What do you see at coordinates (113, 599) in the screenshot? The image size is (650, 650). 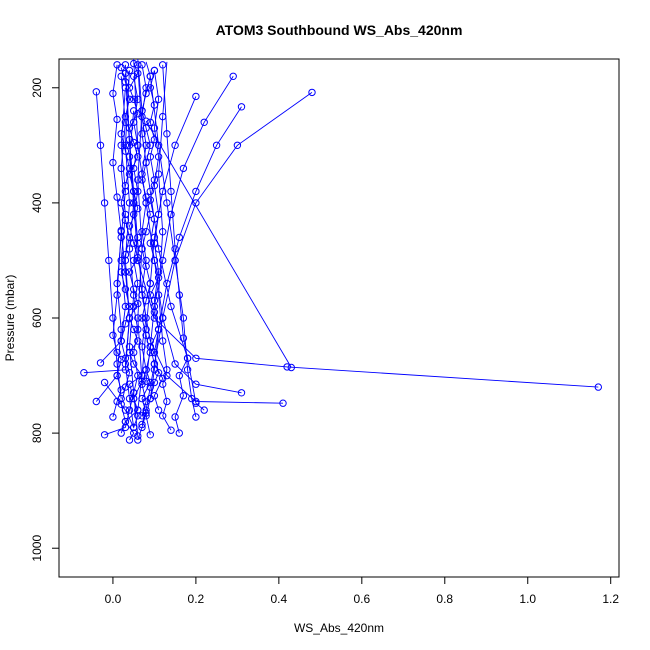 I see `x-tick-label: 0.0` at bounding box center [113, 599].